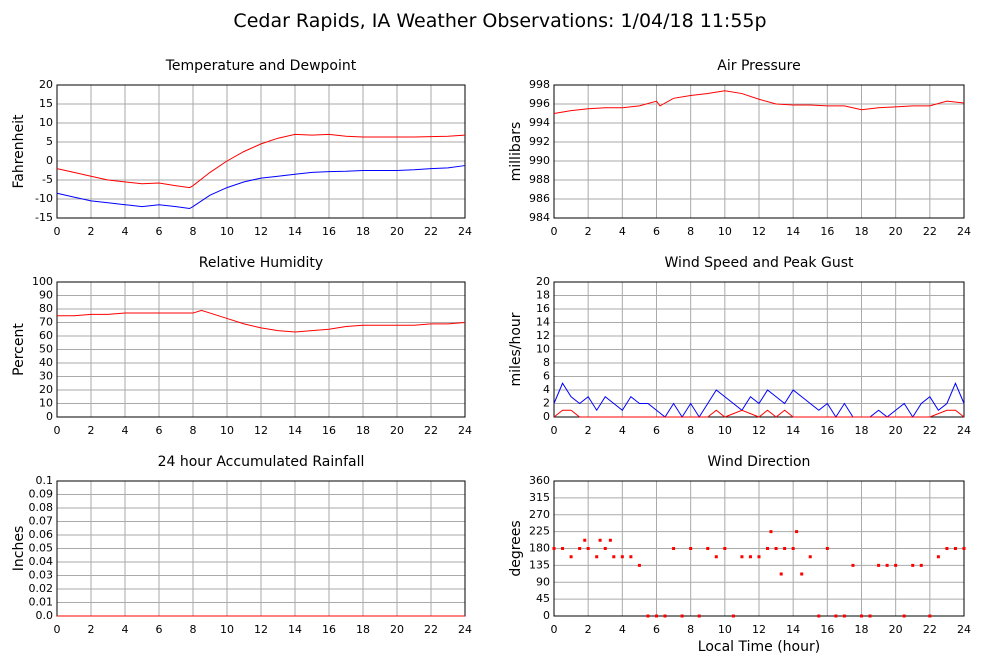 The image size is (1000, 664). What do you see at coordinates (261, 263) in the screenshot?
I see `panel-title: Relative Humidity` at bounding box center [261, 263].